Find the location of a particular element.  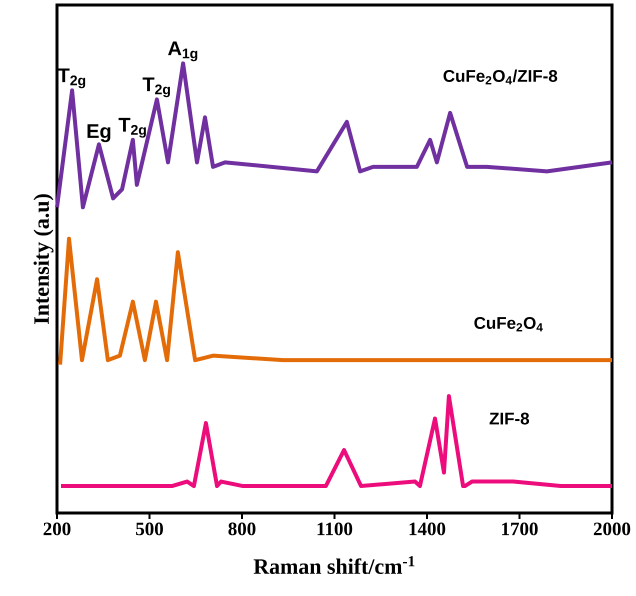

x-tick-label: 1700 is located at coordinates (520, 529).